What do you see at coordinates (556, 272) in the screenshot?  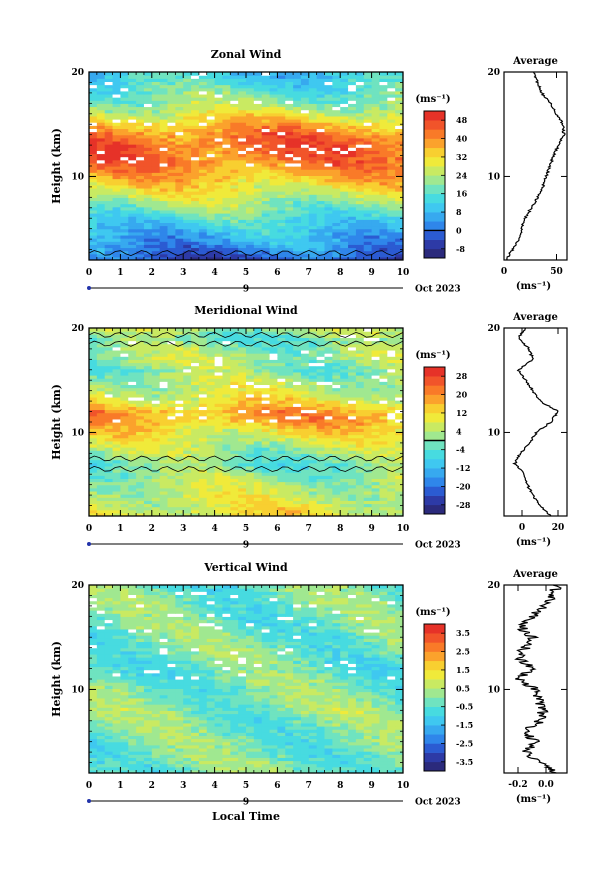 I see `average-x-tick-label: 50` at bounding box center [556, 272].